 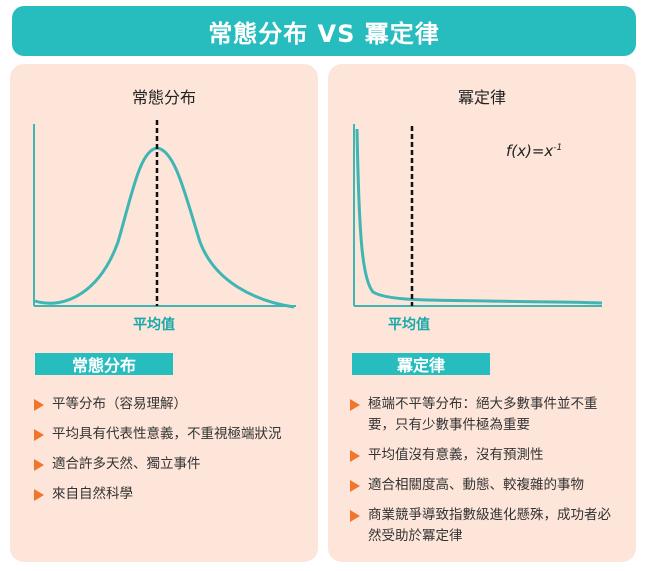 What do you see at coordinates (104, 364) in the screenshot?
I see `normal-section-tag: 常態分布` at bounding box center [104, 364].